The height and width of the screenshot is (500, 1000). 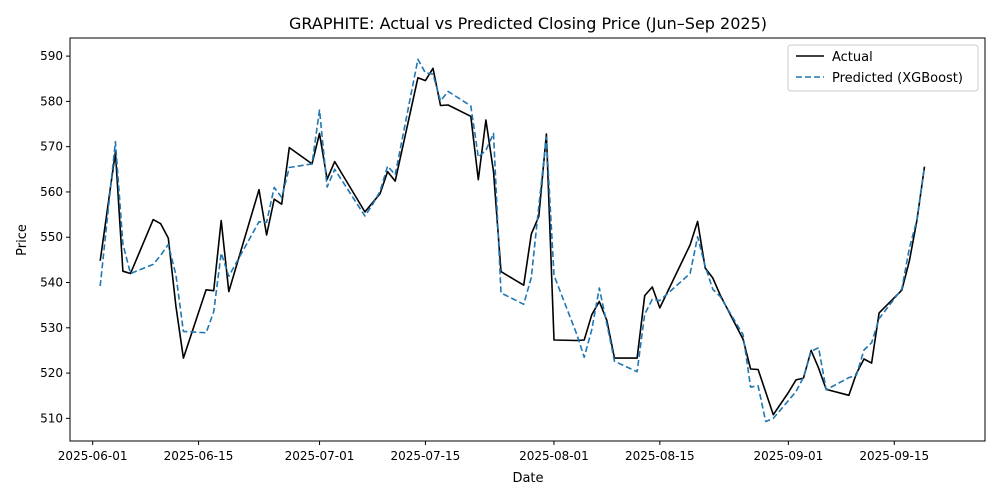 I want to click on y-tick-label: 550, so click(x=51, y=237).